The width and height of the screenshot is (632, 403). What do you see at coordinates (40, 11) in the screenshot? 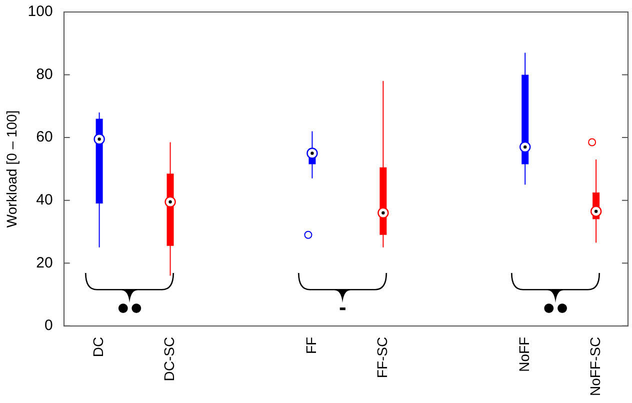
I see `y-tick-label: 100` at bounding box center [40, 11].